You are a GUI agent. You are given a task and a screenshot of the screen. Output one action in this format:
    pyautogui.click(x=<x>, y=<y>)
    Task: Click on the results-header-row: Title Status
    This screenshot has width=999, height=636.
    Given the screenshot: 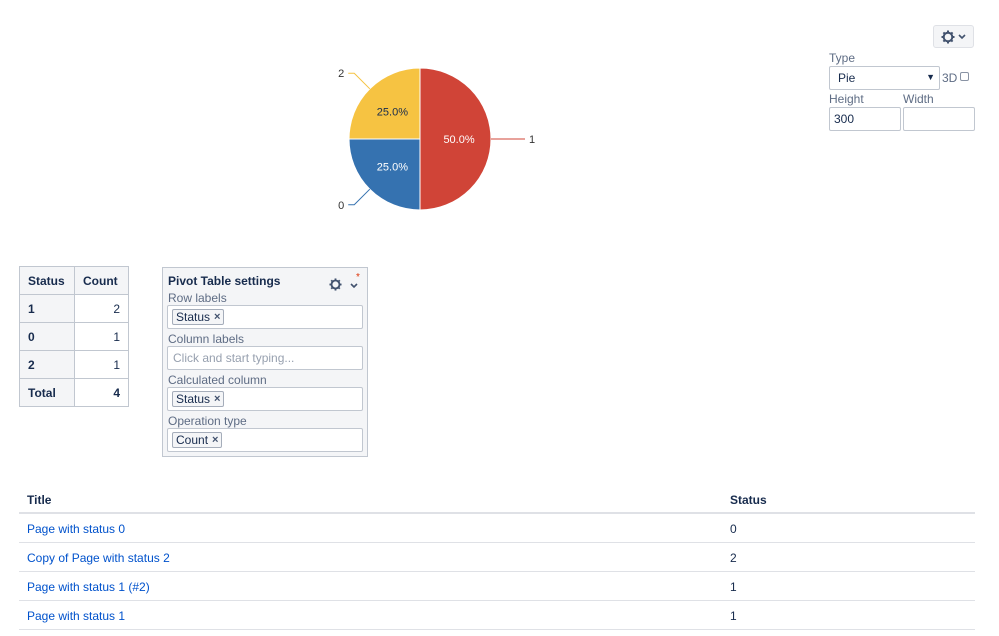 What is the action you would take?
    pyautogui.click(x=497, y=499)
    